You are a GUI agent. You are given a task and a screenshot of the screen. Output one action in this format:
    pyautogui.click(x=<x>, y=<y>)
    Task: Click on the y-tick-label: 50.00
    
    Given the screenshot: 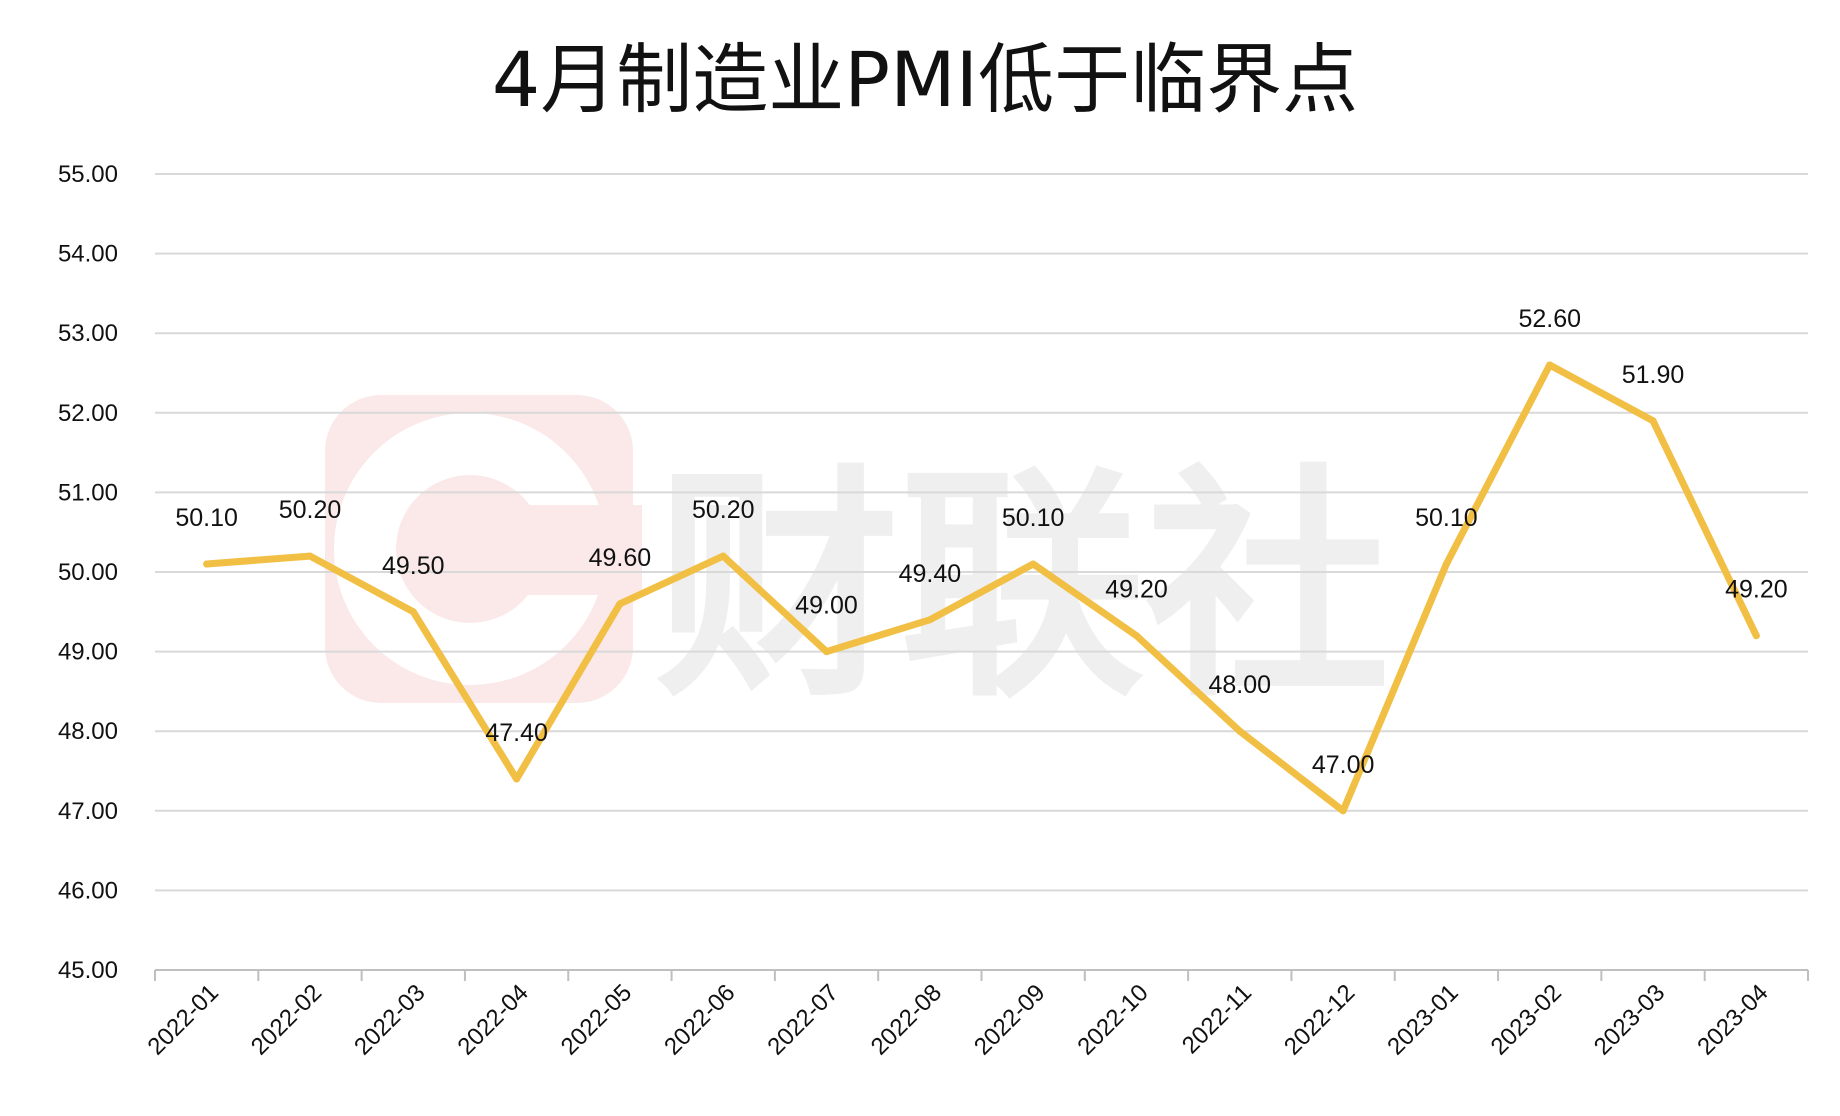 What is the action you would take?
    pyautogui.click(x=88, y=572)
    